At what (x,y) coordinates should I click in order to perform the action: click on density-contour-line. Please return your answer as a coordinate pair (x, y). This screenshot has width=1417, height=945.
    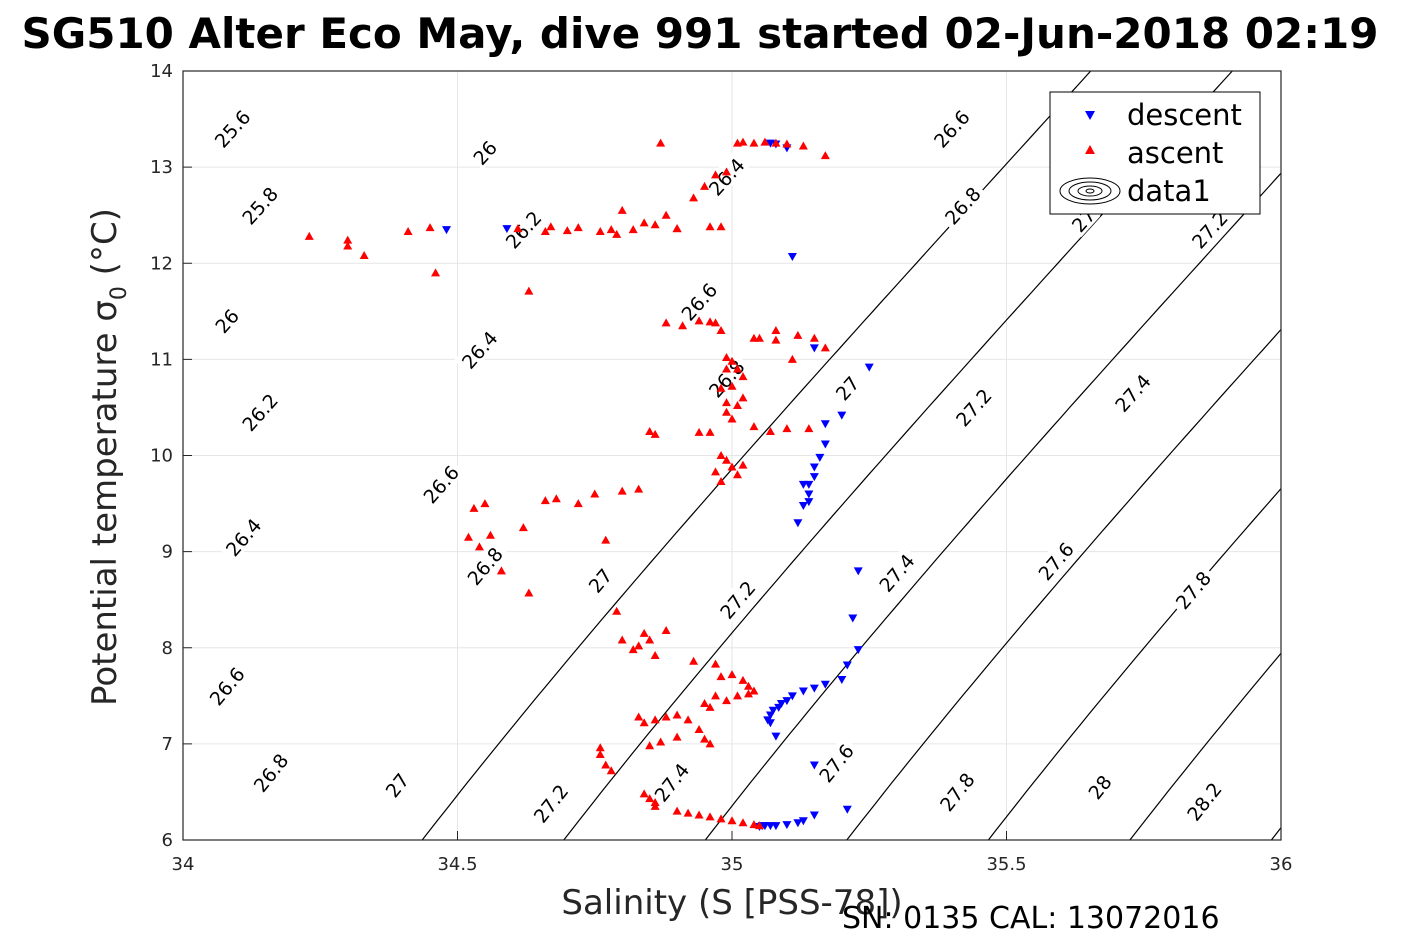
    Looking at the image, I should click on (1134, 663).